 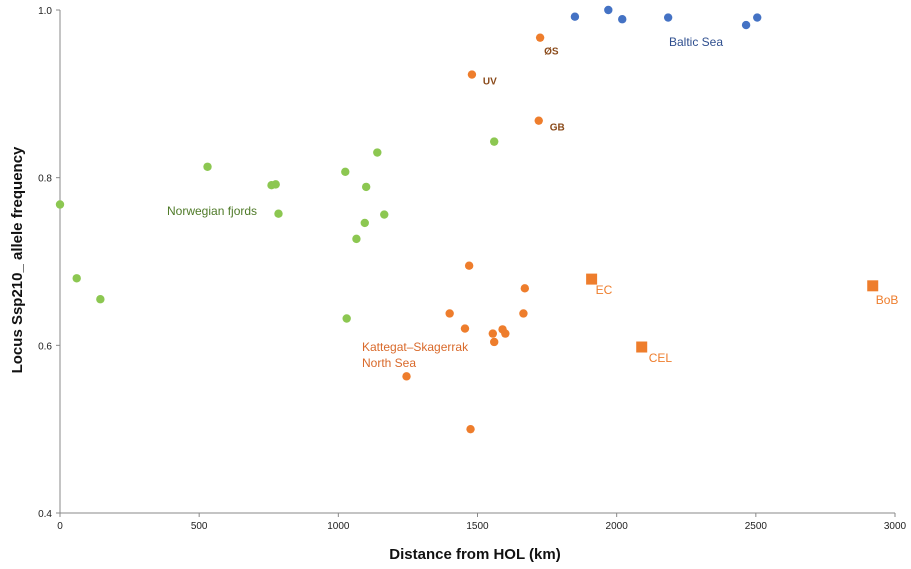 I want to click on x-tick-label: 1500, so click(x=477, y=526).